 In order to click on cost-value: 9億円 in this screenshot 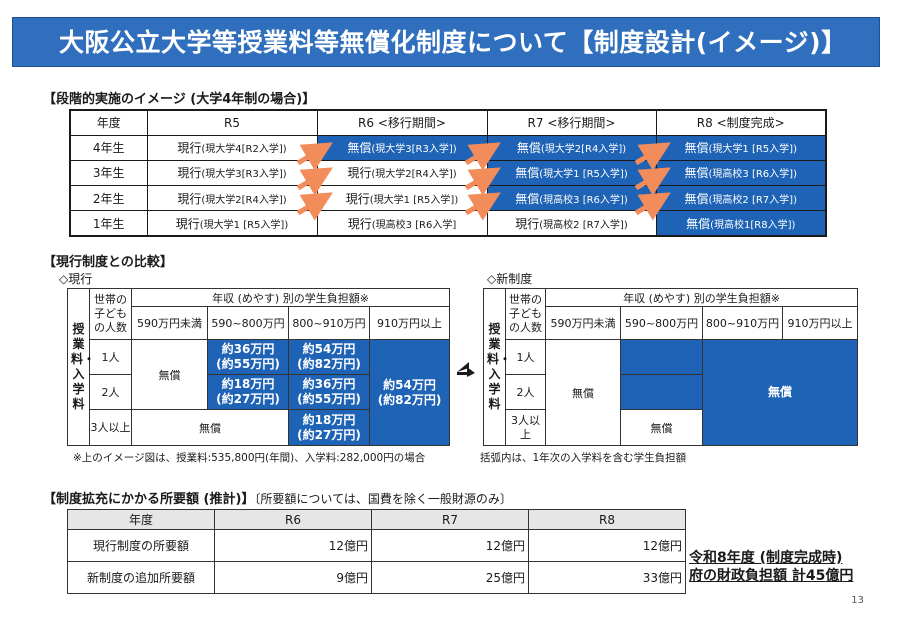, I will do `click(293, 577)`.